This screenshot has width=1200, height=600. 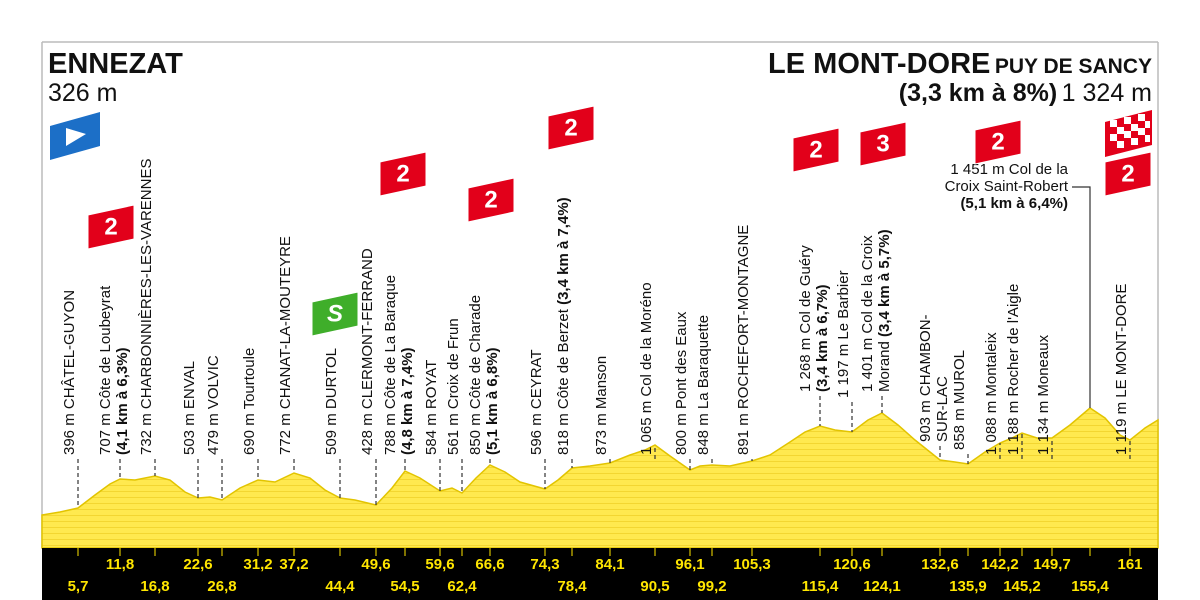 I want to click on waypoint: 509 m DURTOL 44,4 S, so click(x=335, y=443).